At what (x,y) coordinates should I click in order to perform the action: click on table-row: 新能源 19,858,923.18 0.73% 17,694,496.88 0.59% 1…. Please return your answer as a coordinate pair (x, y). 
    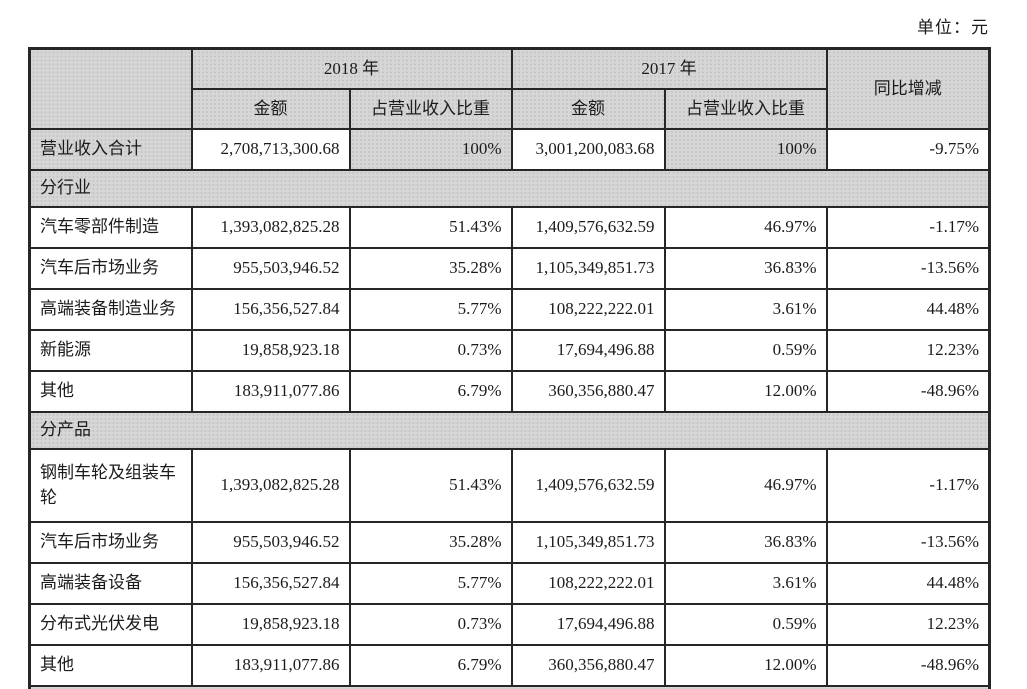
    Looking at the image, I should click on (509, 350).